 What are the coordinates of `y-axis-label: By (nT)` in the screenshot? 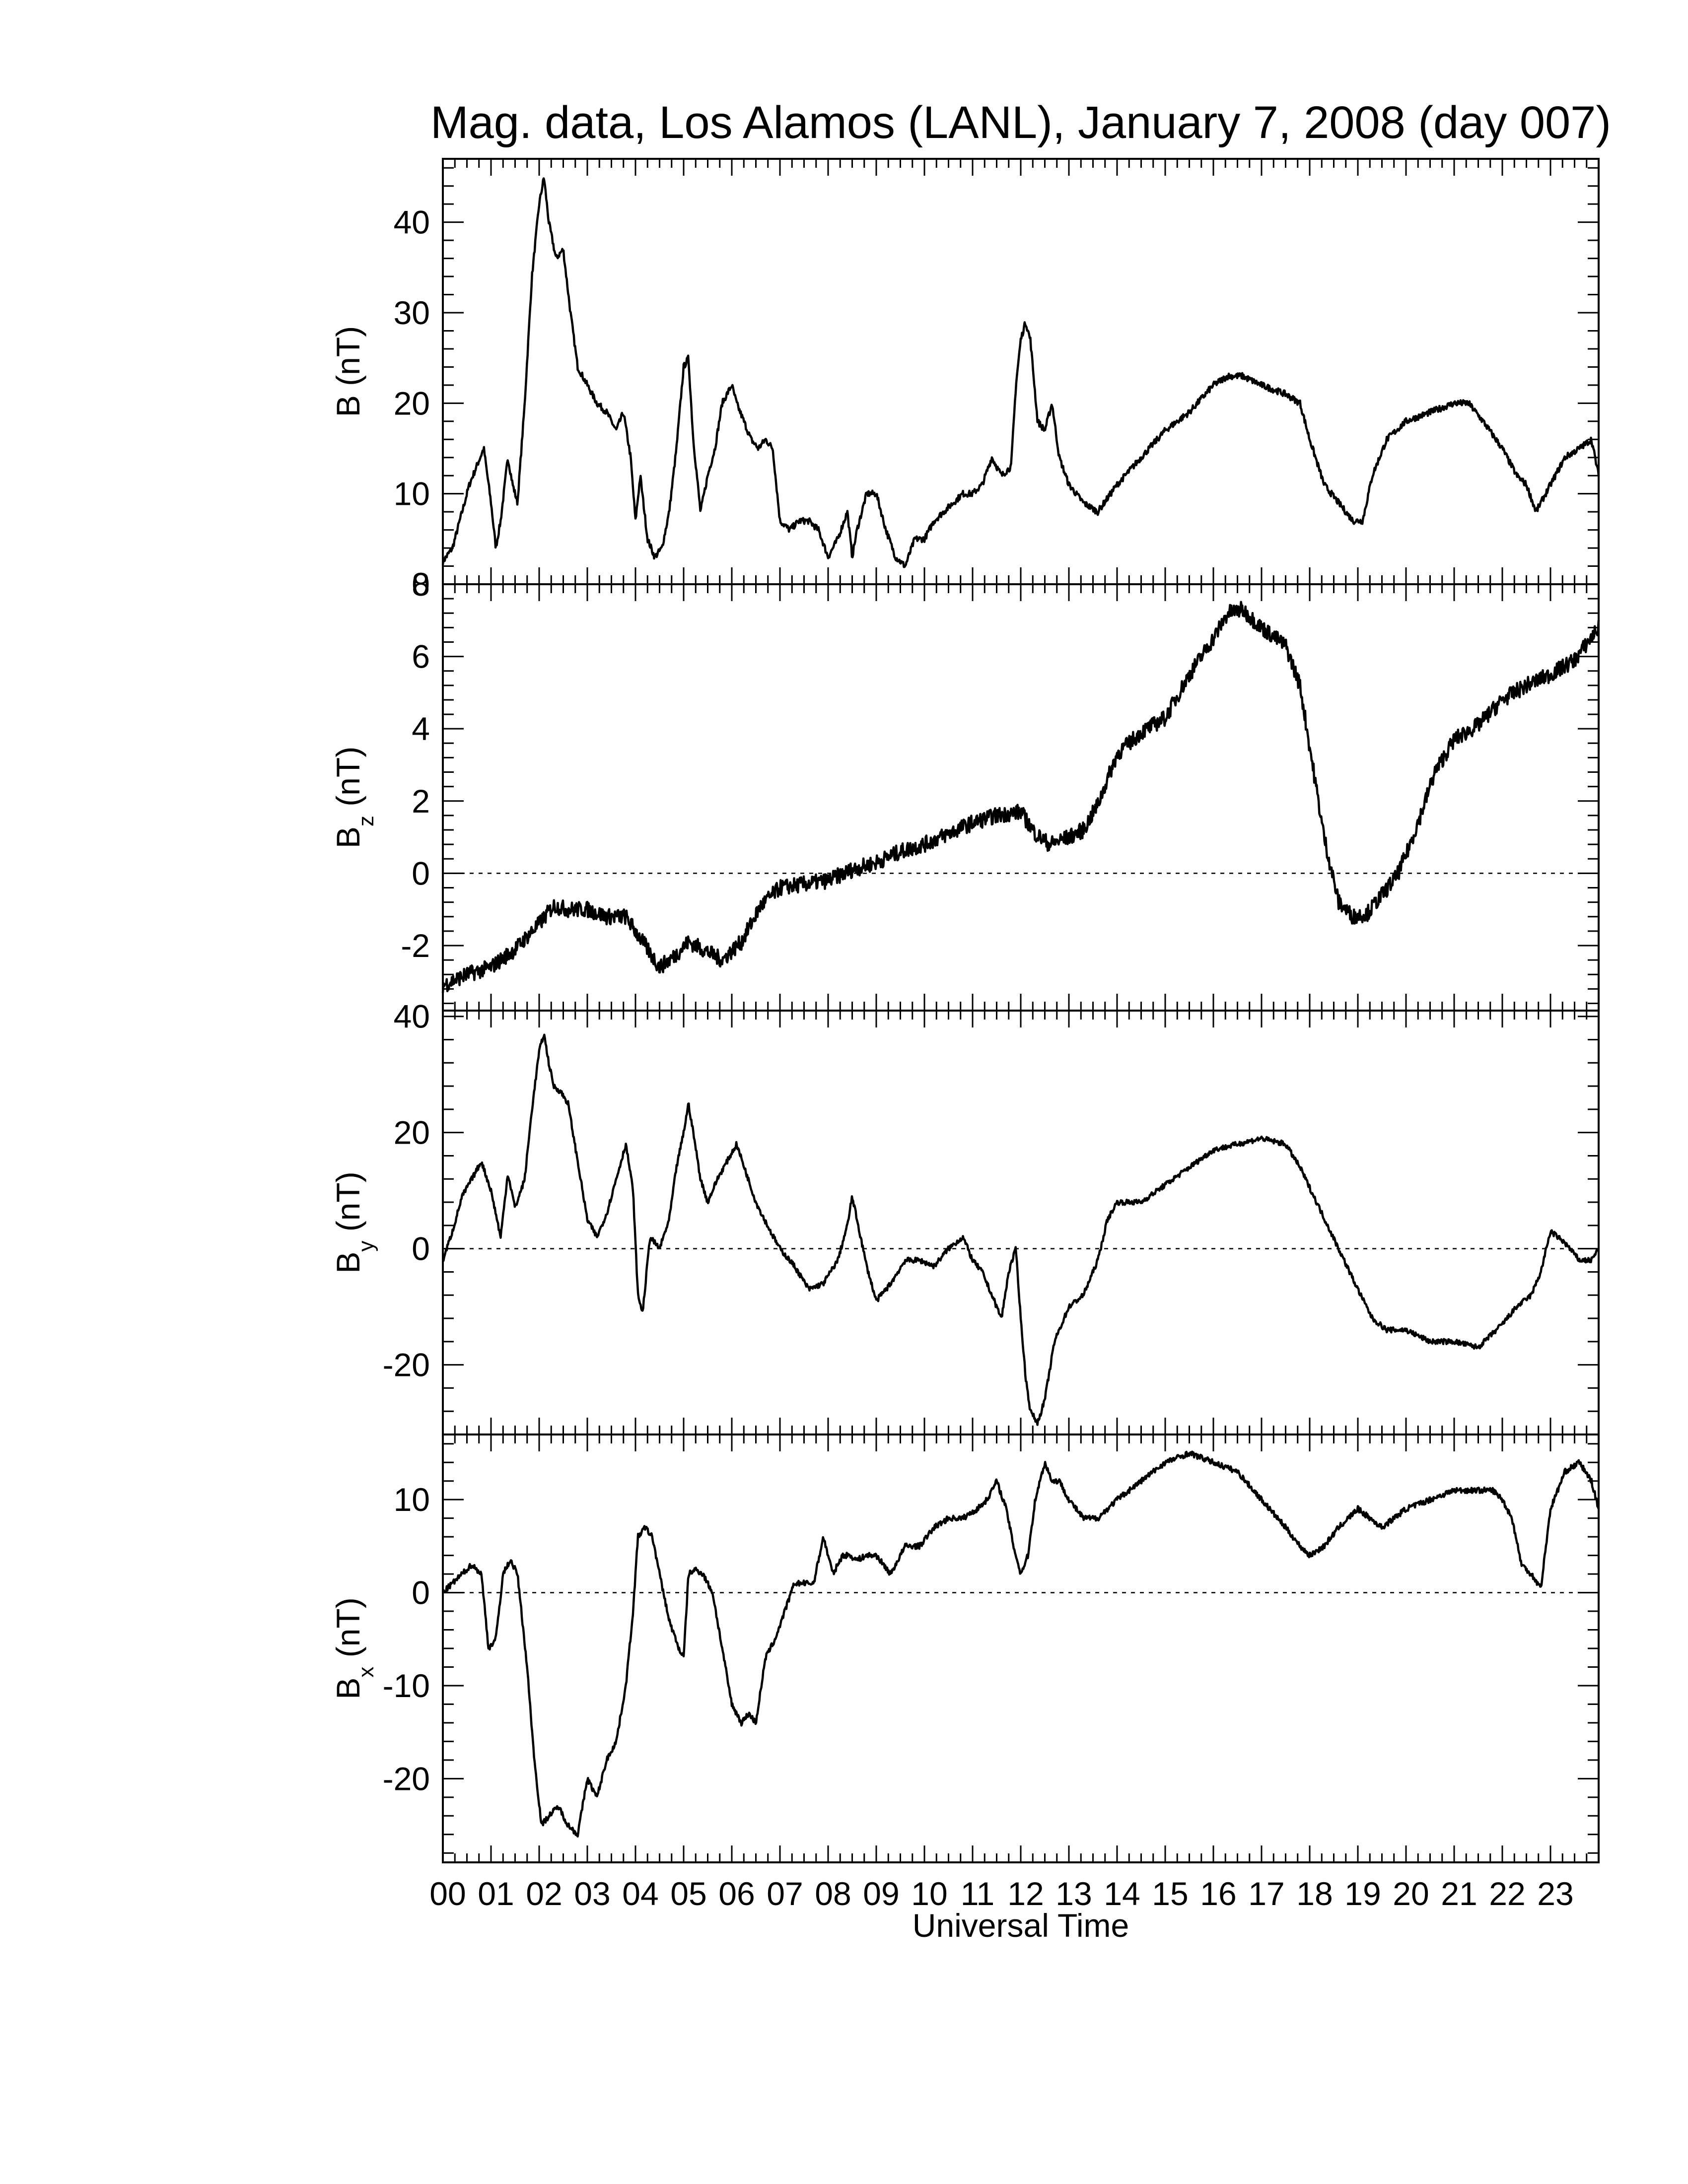 It's located at (354, 1222).